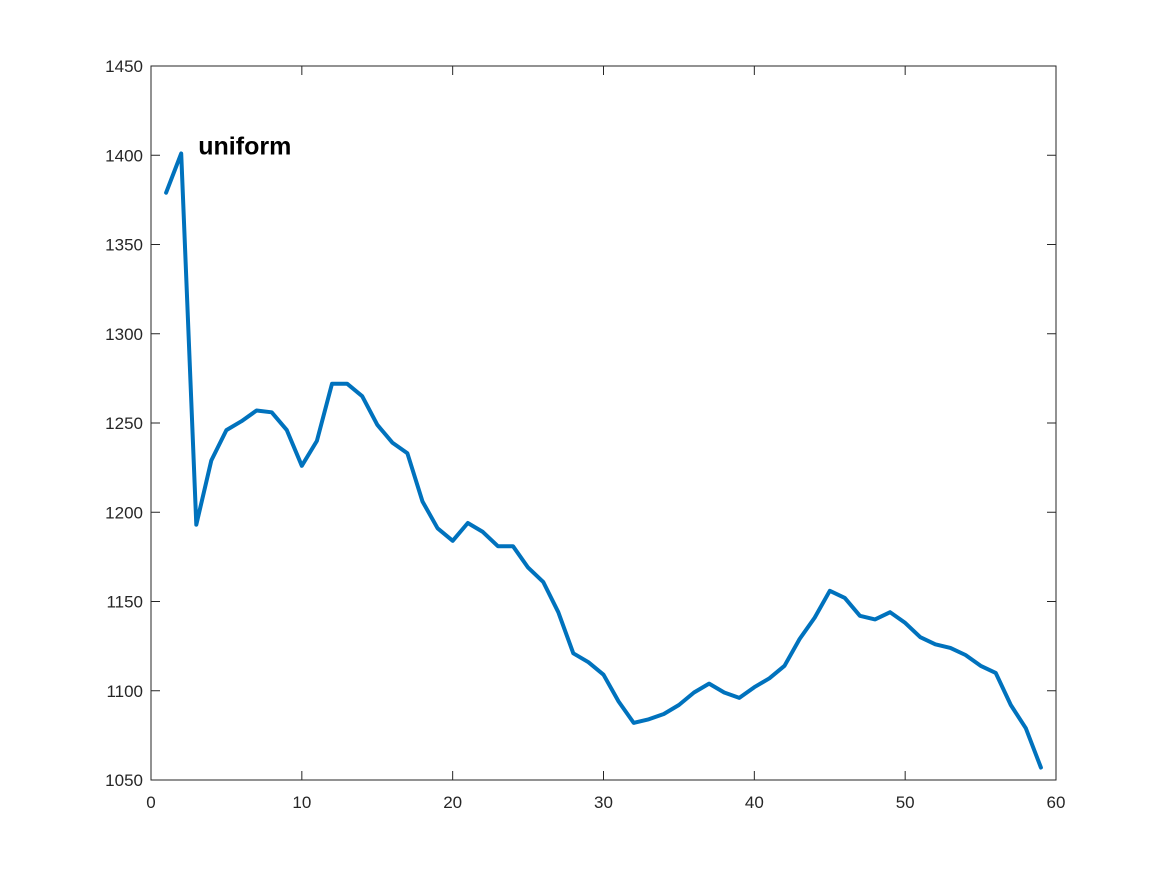  Describe the element at coordinates (124, 155) in the screenshot. I see `y-tick-label: 1400` at that location.